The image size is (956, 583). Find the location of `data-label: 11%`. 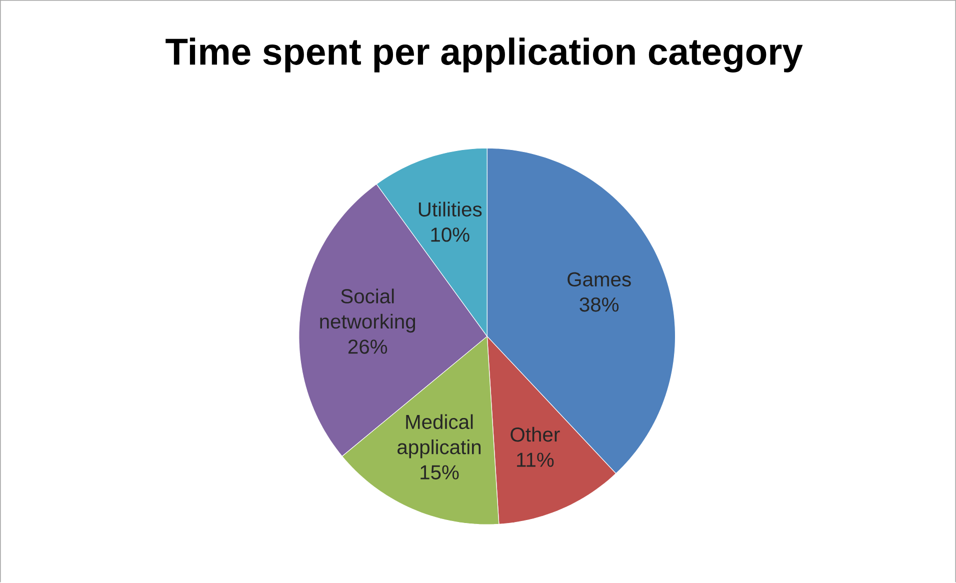

data-label: 11% is located at coordinates (535, 460).